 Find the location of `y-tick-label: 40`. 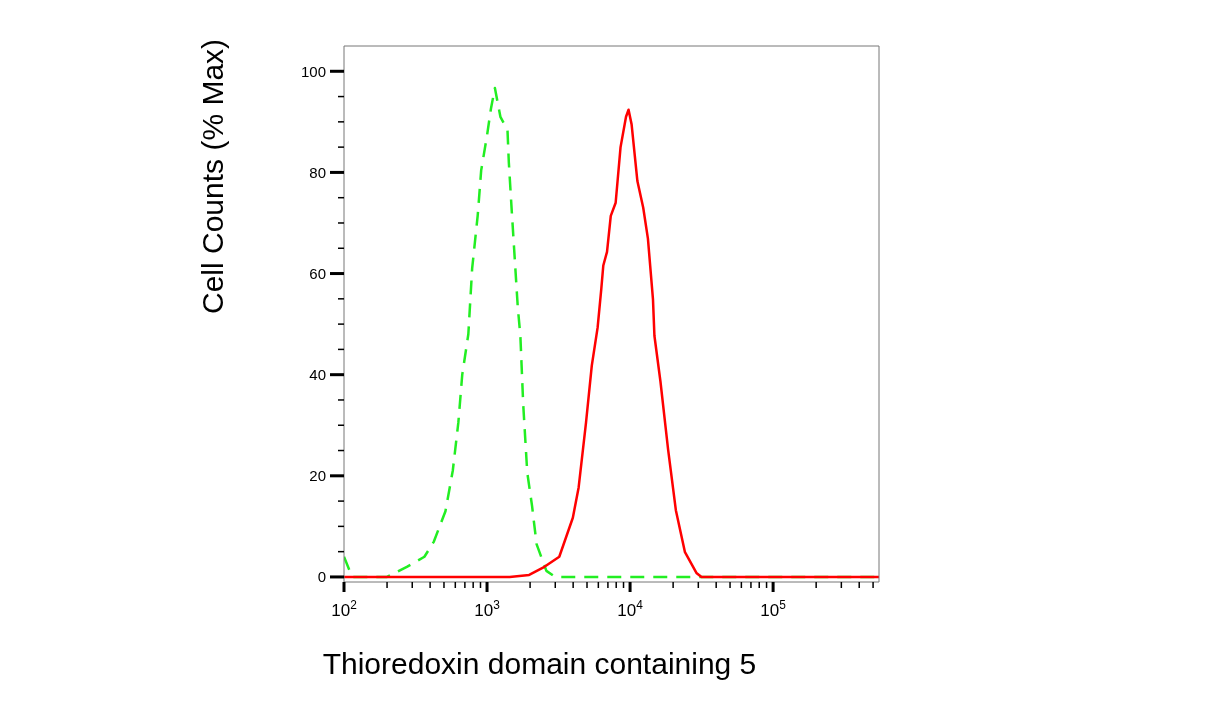

y-tick-label: 40 is located at coordinates (317, 374).